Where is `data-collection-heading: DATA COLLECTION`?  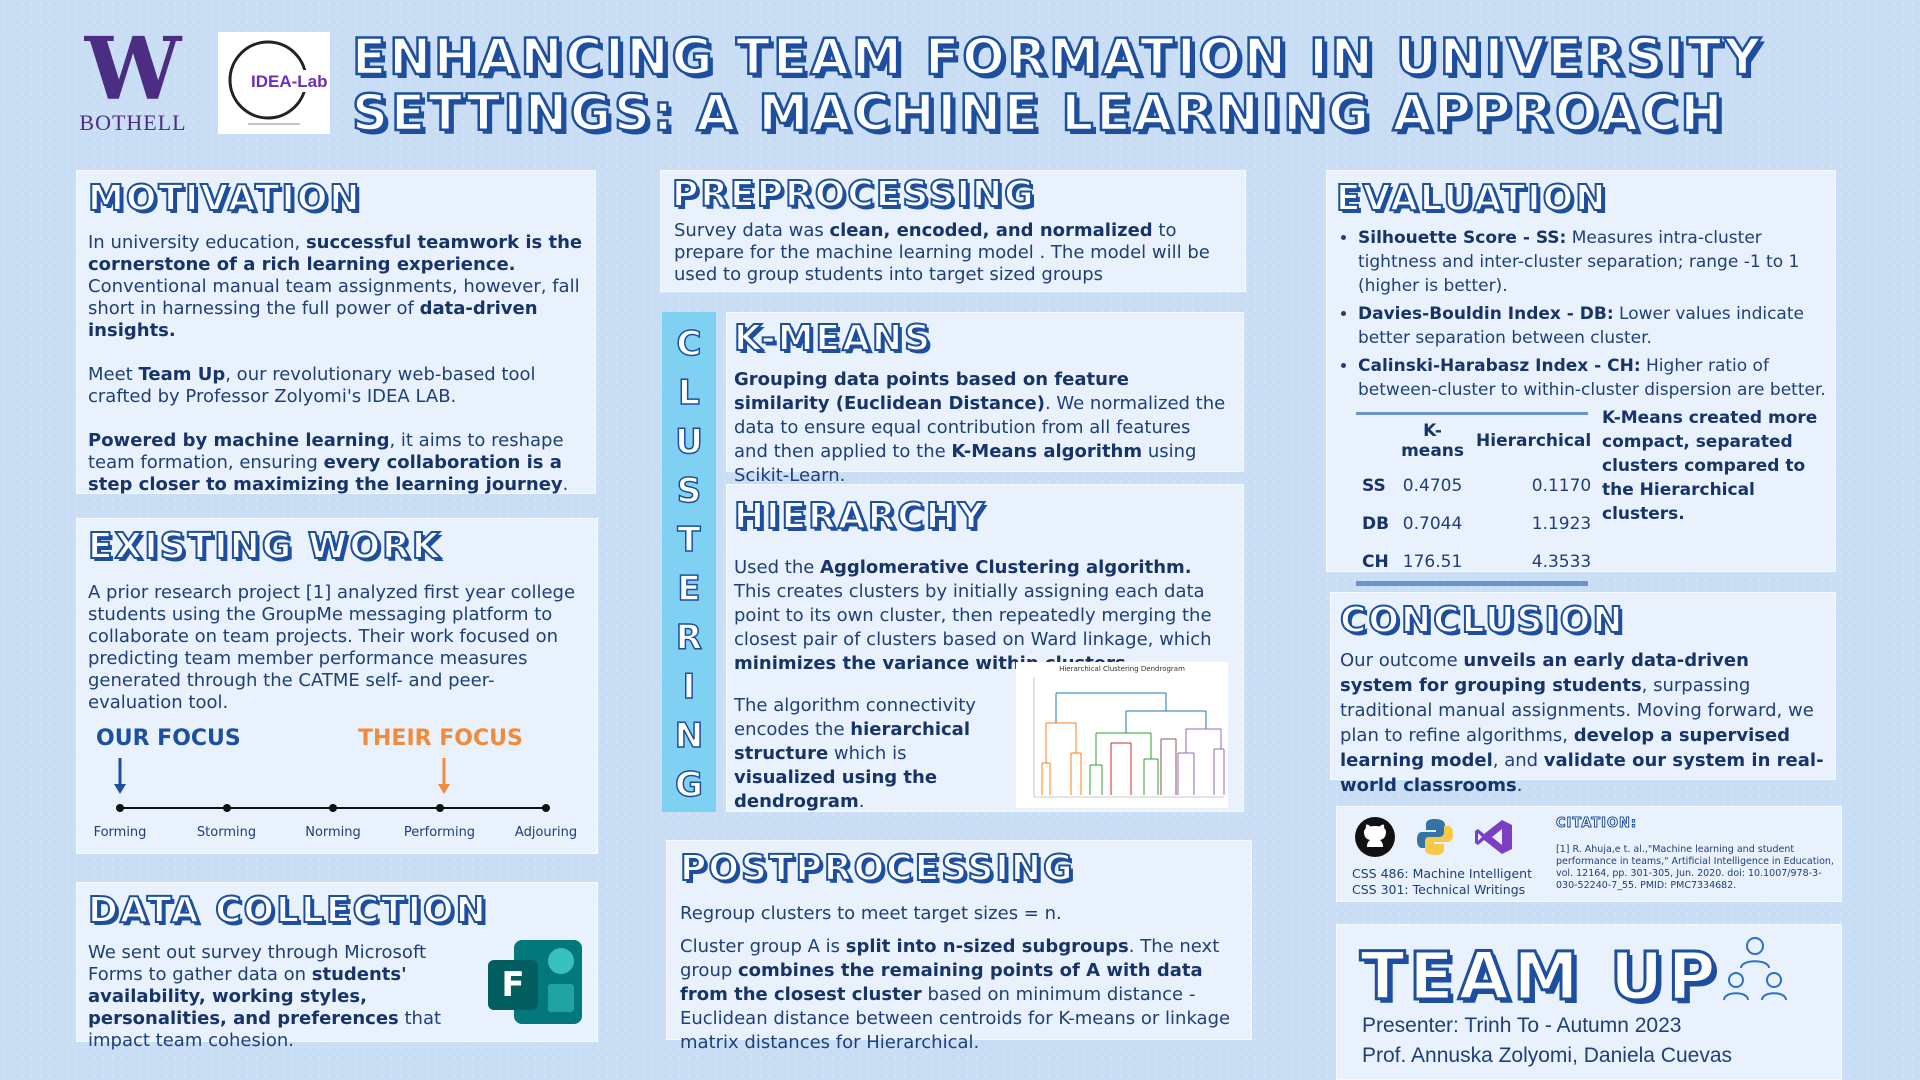 data-collection-heading: DATA COLLECTION is located at coordinates (287, 910).